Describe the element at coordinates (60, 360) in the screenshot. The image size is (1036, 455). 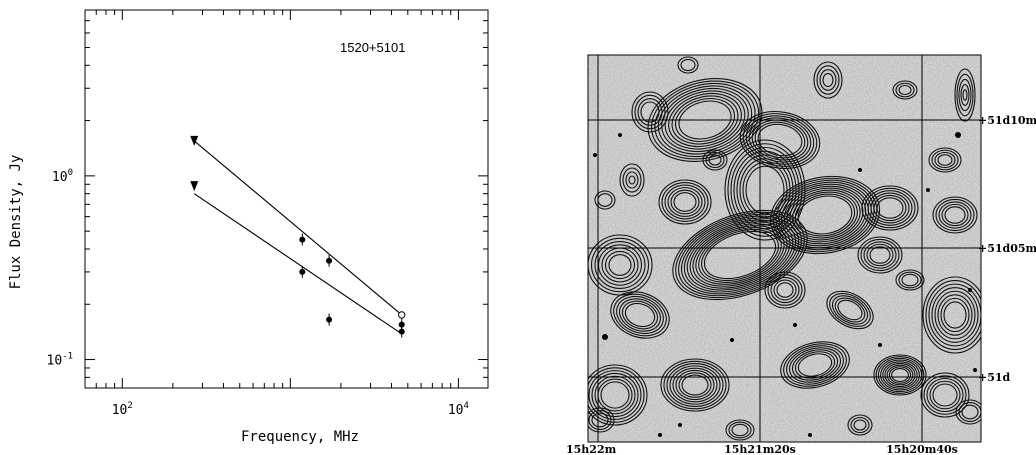
I see `y-tick-label: 10⁻¹` at that location.